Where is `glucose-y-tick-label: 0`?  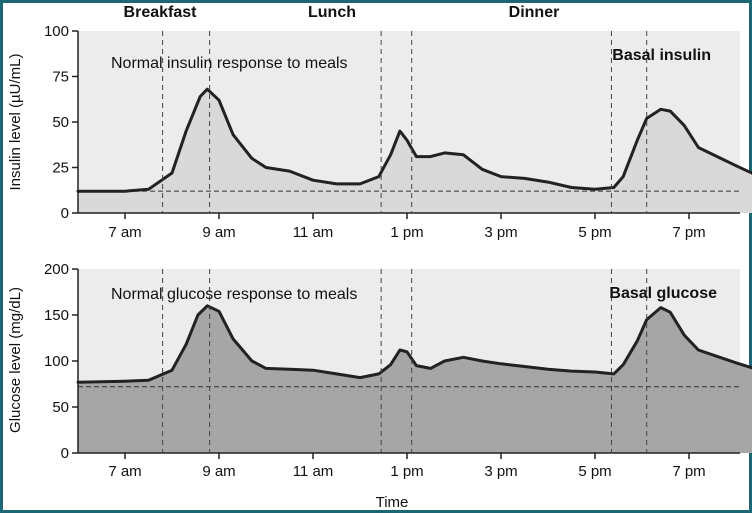
glucose-y-tick-label: 0 is located at coordinates (65, 453).